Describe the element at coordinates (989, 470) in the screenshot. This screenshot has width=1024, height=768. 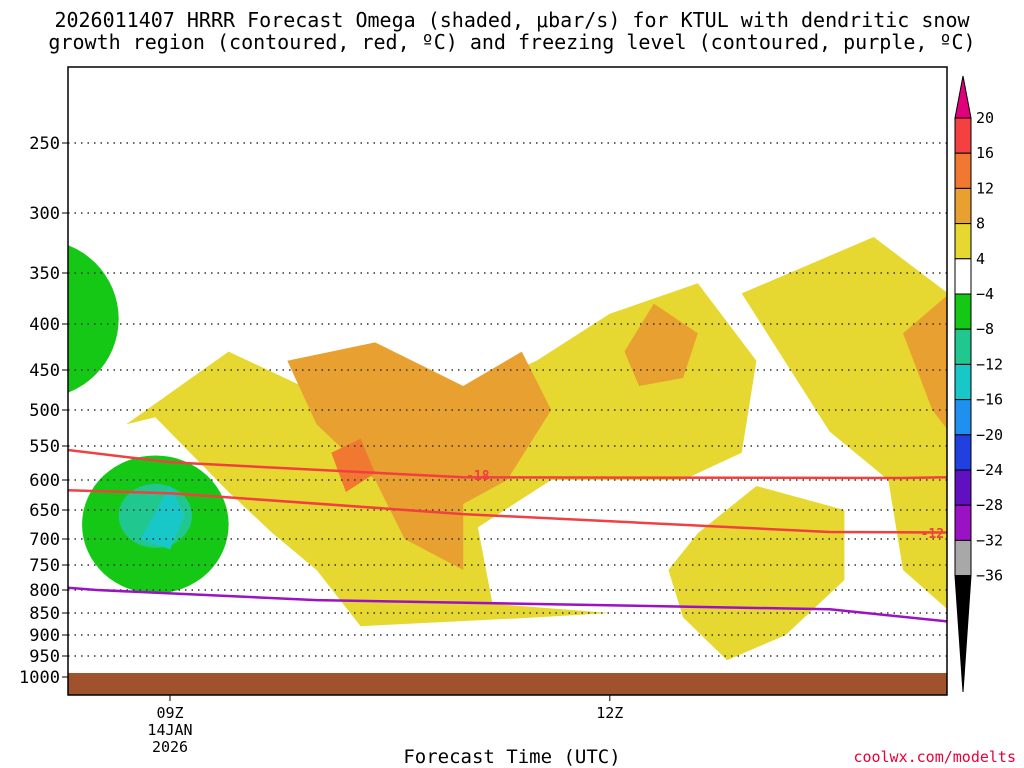
I see `colorbar-label-10: −24` at that location.